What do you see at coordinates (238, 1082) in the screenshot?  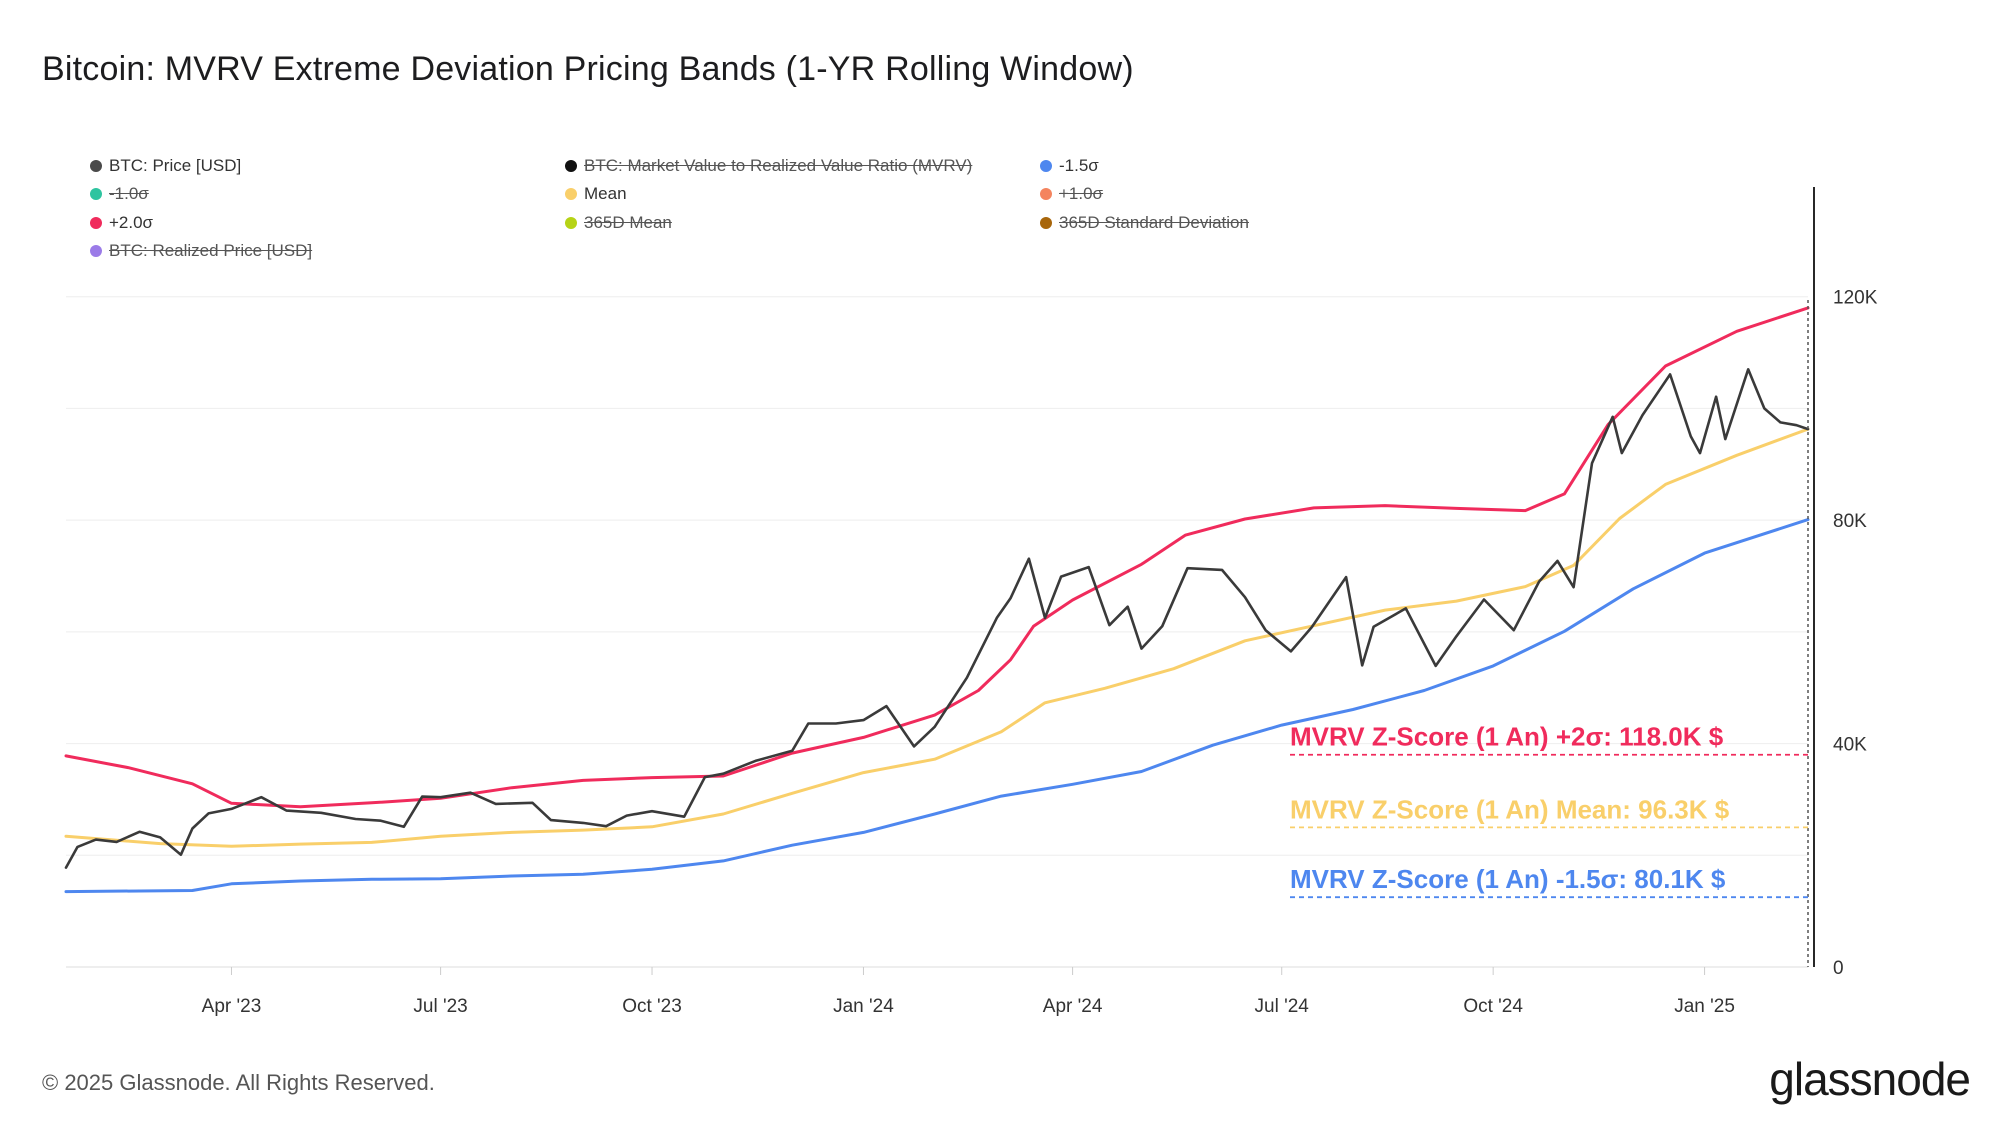 I see `copyright-footer: © 2025 Glassnode. All Rights Reserved.` at bounding box center [238, 1082].